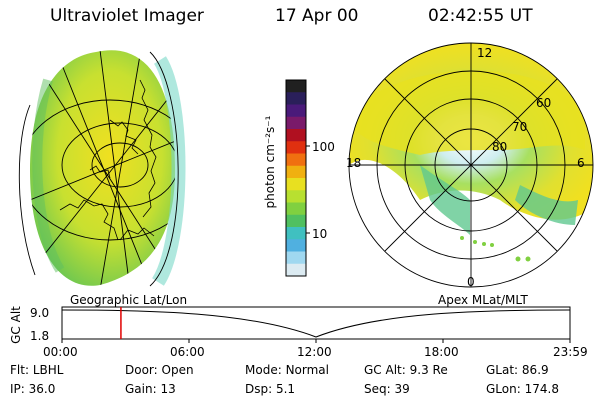 This screenshot has height=400, width=600. What do you see at coordinates (320, 234) in the screenshot?
I see `colorbar-tick-10: 10` at bounding box center [320, 234].